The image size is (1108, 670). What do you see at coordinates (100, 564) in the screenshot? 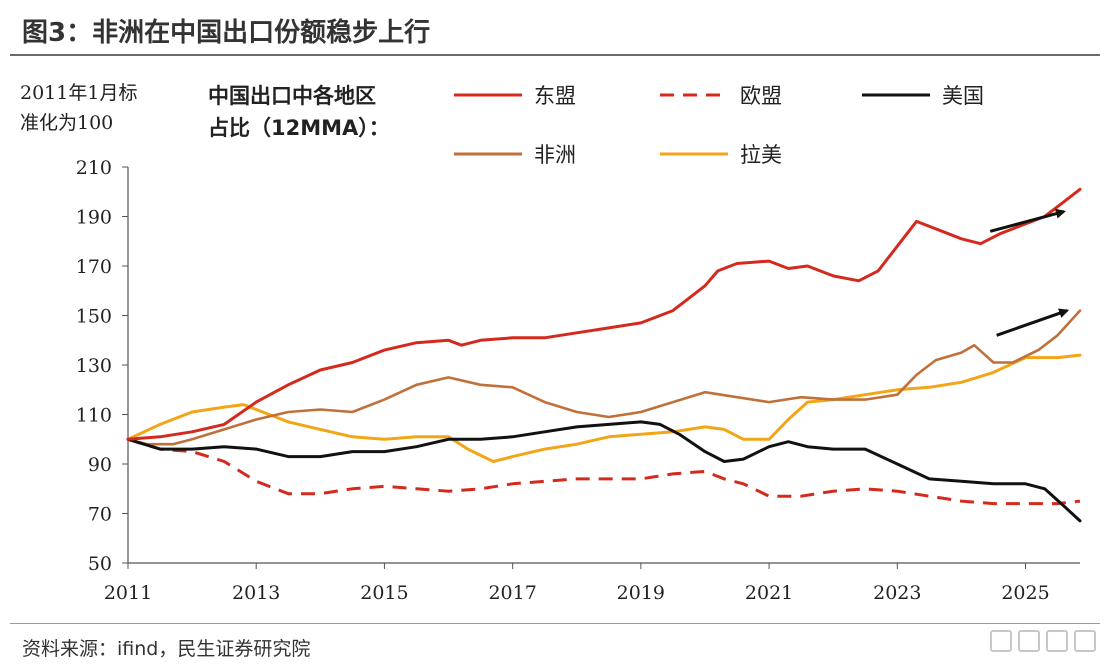
I see `y-tick-label: 50` at bounding box center [100, 564].